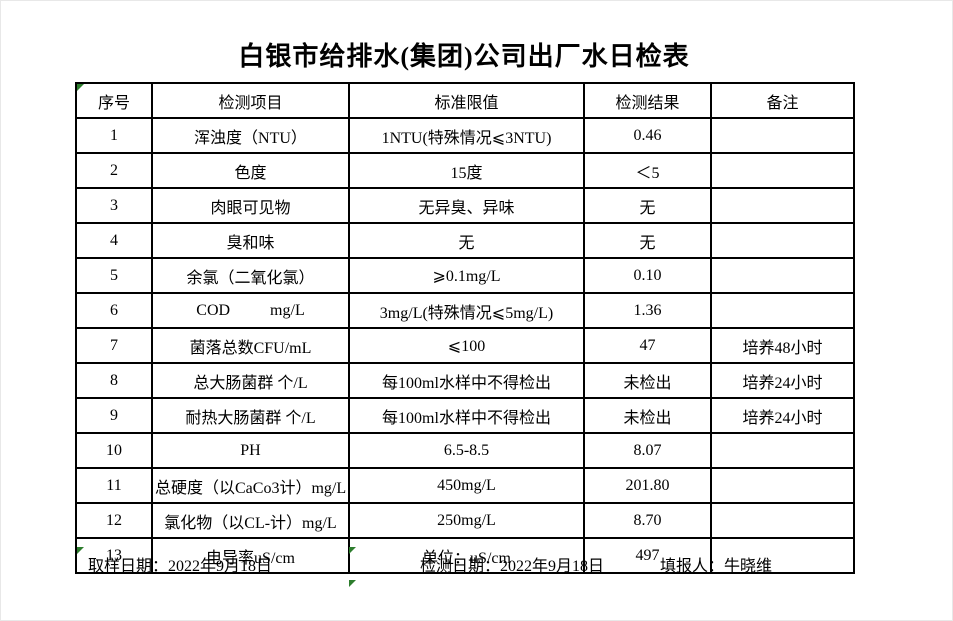 The image size is (953, 621). I want to click on cell-limit: 无, so click(466, 240).